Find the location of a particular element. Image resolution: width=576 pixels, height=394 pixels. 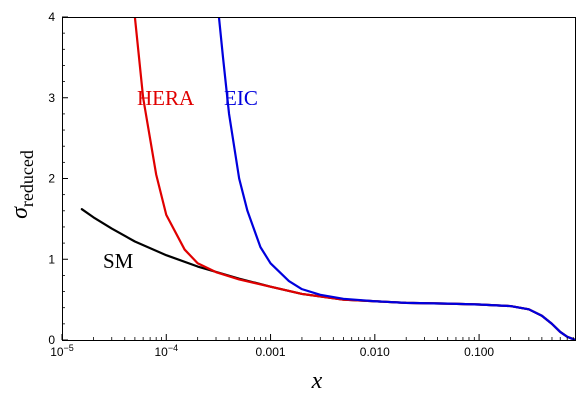

x-tick-label: 10⁻⁵ is located at coordinates (62, 351).